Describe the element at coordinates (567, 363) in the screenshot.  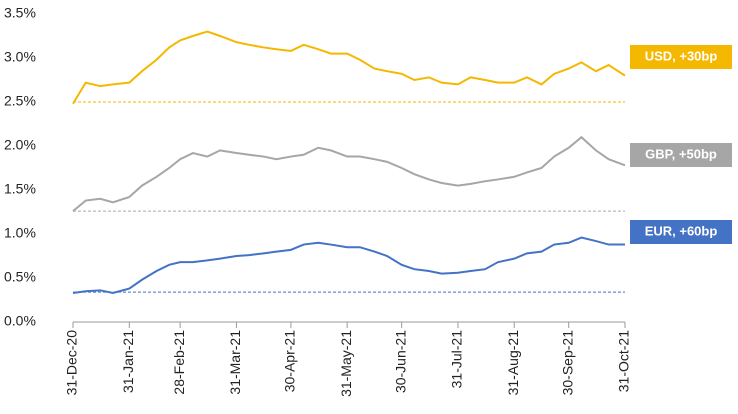
I see `x-tick-label: 30-Sep-21` at that location.